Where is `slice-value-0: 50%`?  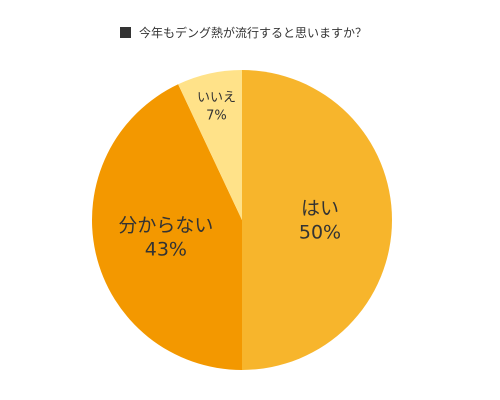
slice-value-0: 50% is located at coordinates (320, 233).